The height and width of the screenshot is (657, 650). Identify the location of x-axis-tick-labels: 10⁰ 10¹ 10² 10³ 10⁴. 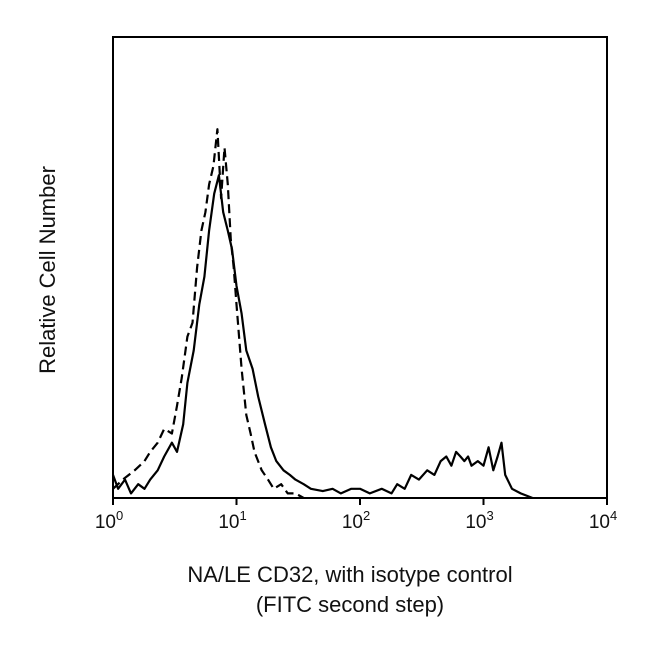
(356, 520).